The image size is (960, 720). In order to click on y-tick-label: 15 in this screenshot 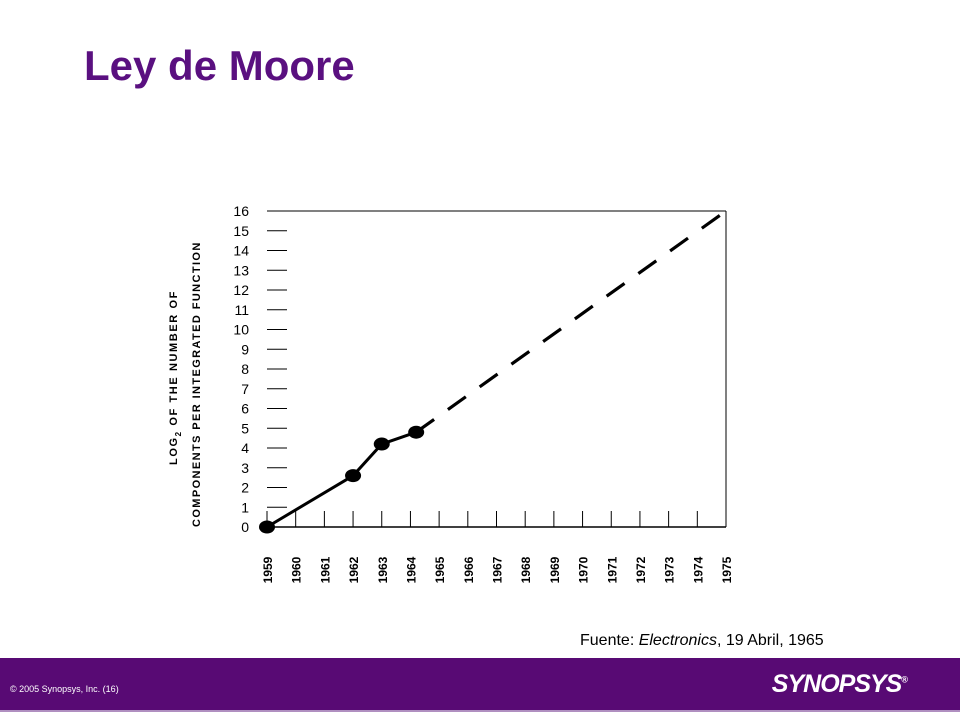, I will do `click(241, 231)`.